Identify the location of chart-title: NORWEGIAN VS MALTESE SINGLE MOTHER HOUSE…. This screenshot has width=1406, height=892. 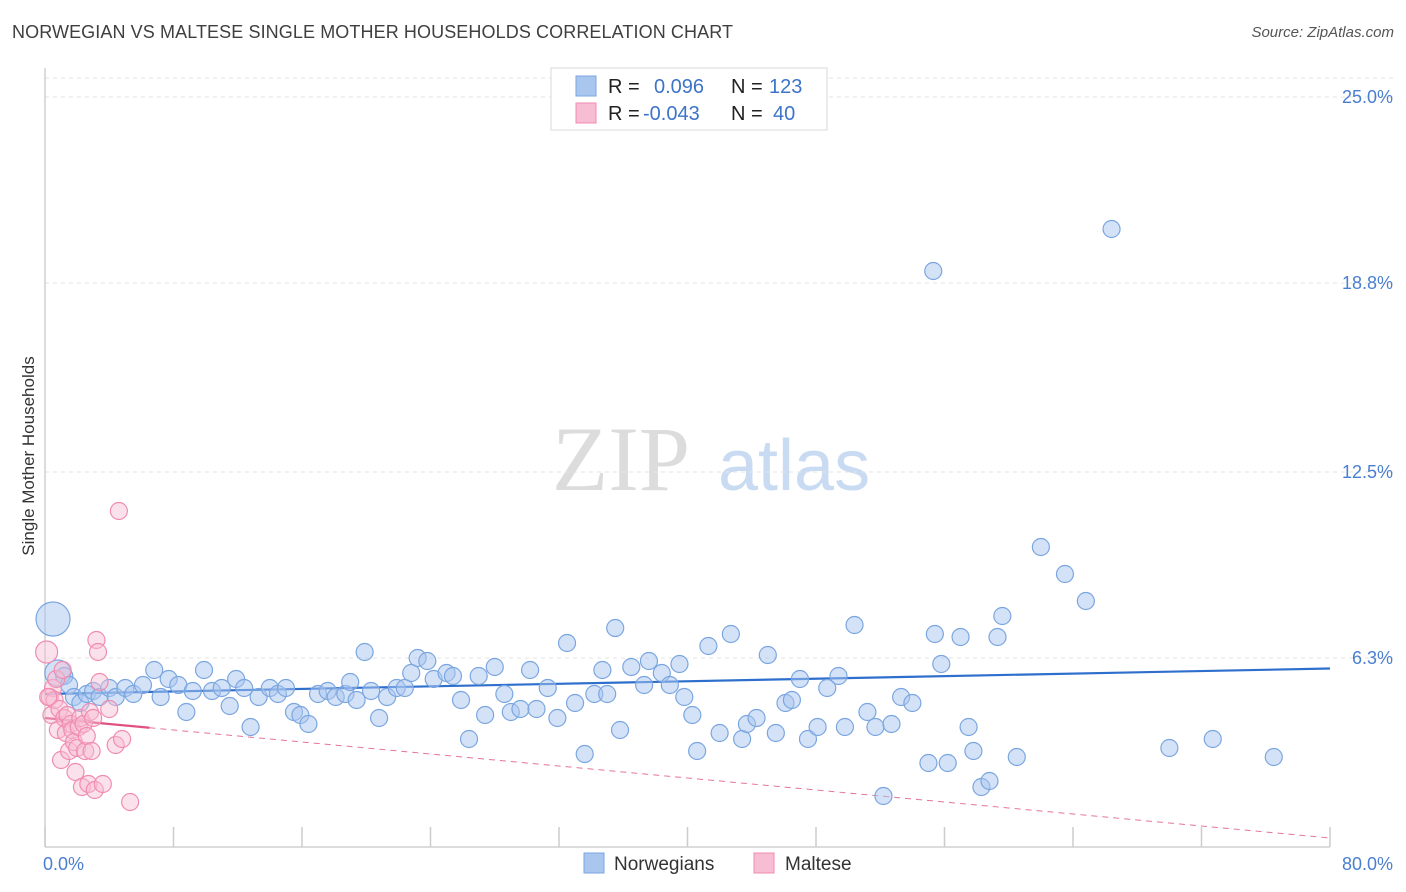
(373, 32).